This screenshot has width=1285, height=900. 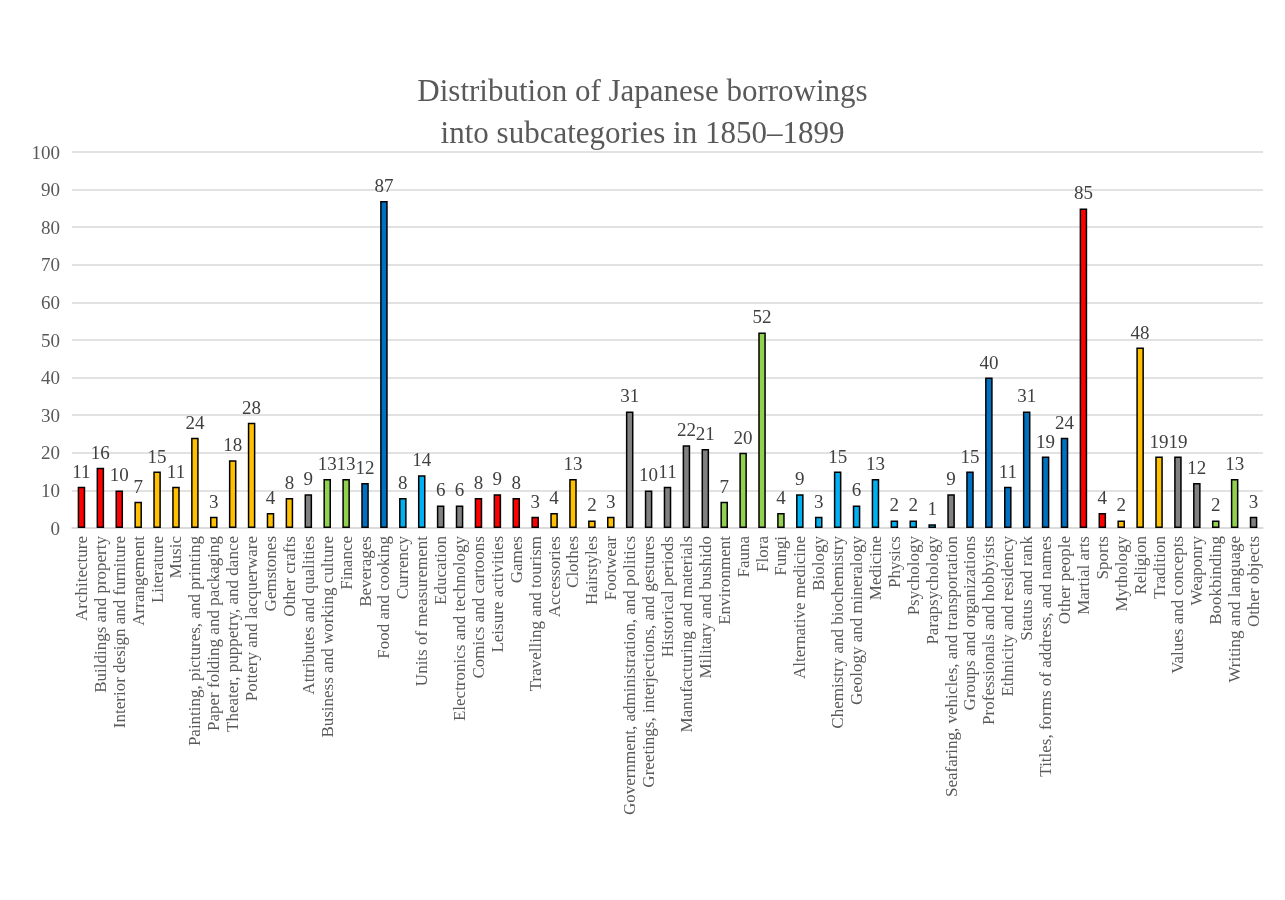 What do you see at coordinates (1159, 441) in the screenshot?
I see `data-label: 19` at bounding box center [1159, 441].